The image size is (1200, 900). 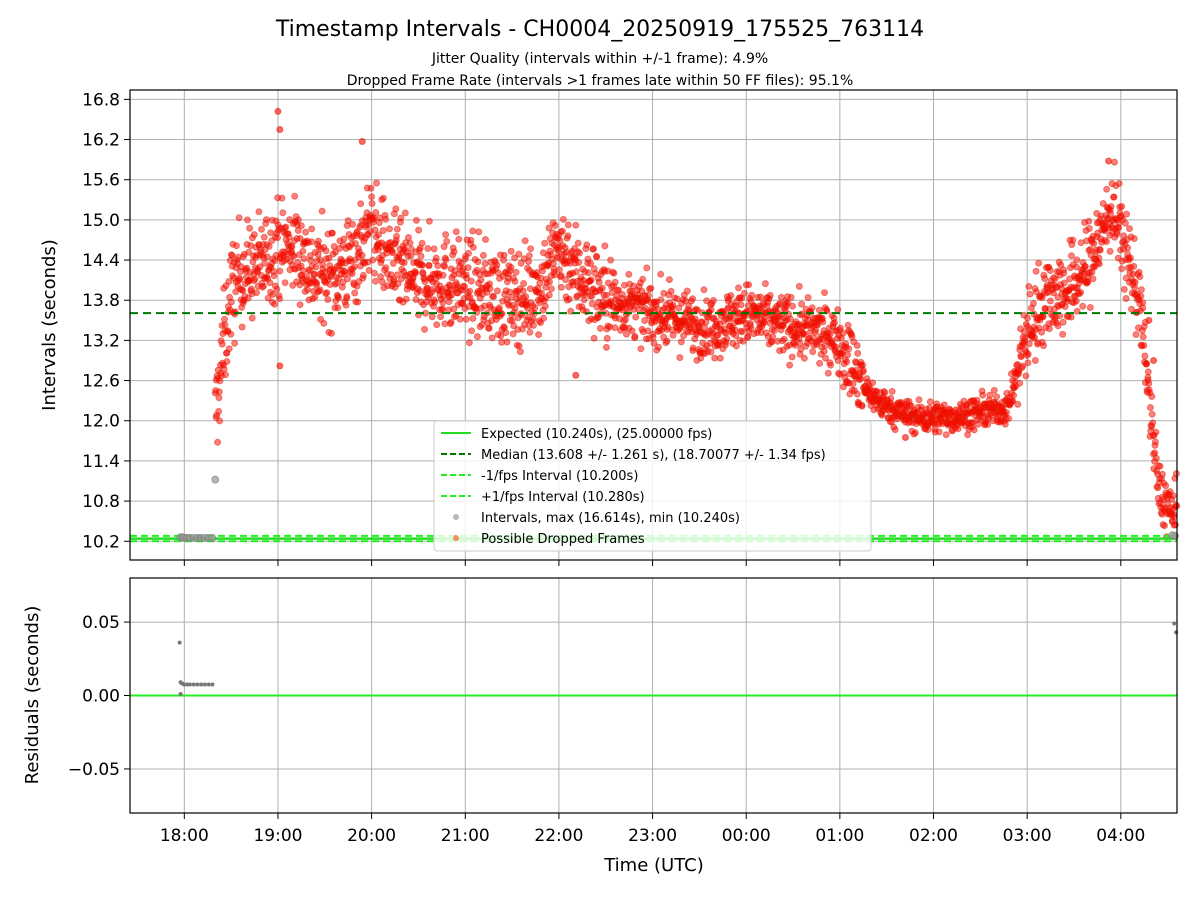 I want to click on residuals-y-tick-label: 0.05, so click(x=101, y=623).